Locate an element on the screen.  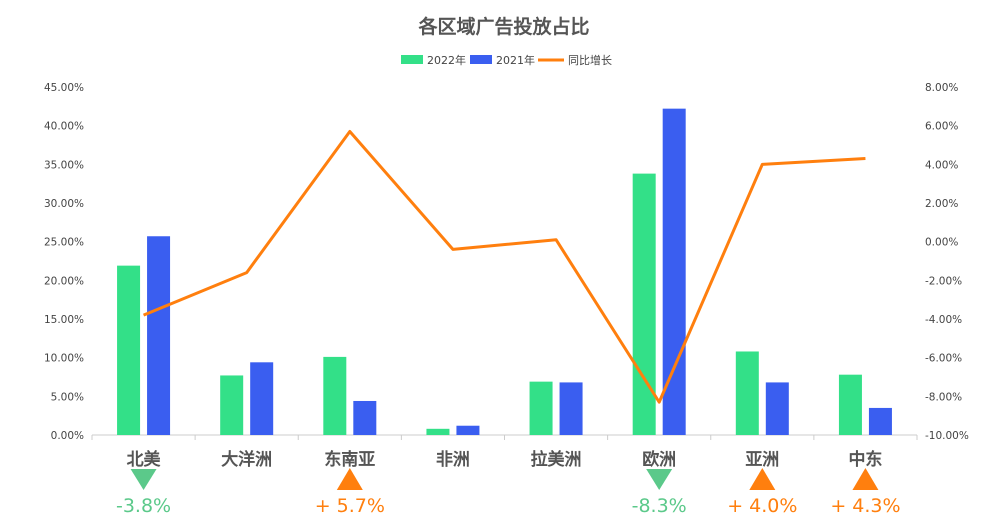
right-axis-tick-label: -8.00% is located at coordinates (943, 397).